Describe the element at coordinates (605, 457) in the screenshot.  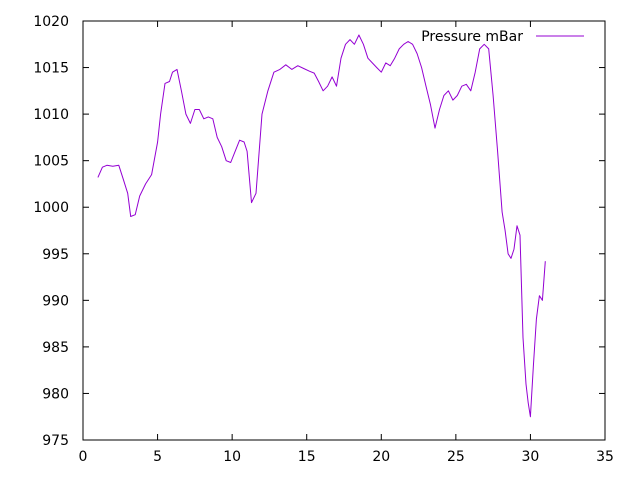
I see `x-tick-label: 35` at that location.